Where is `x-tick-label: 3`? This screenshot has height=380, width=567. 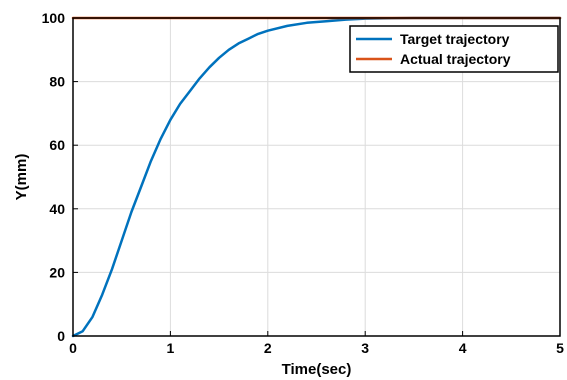
x-tick-label: 3 is located at coordinates (365, 348).